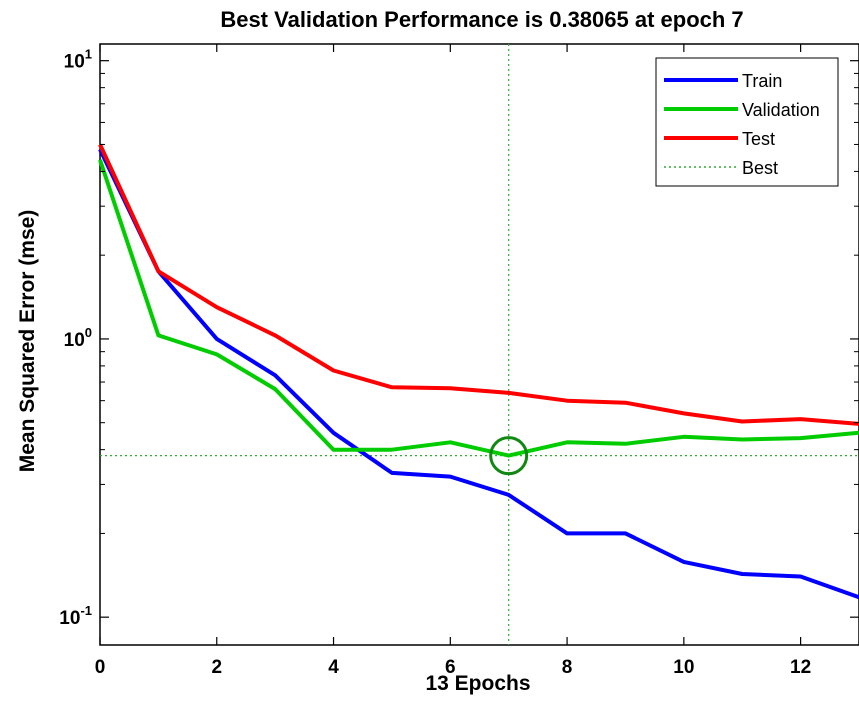  What do you see at coordinates (477, 683) in the screenshot?
I see `x-axis-label: 13 Epochs` at bounding box center [477, 683].